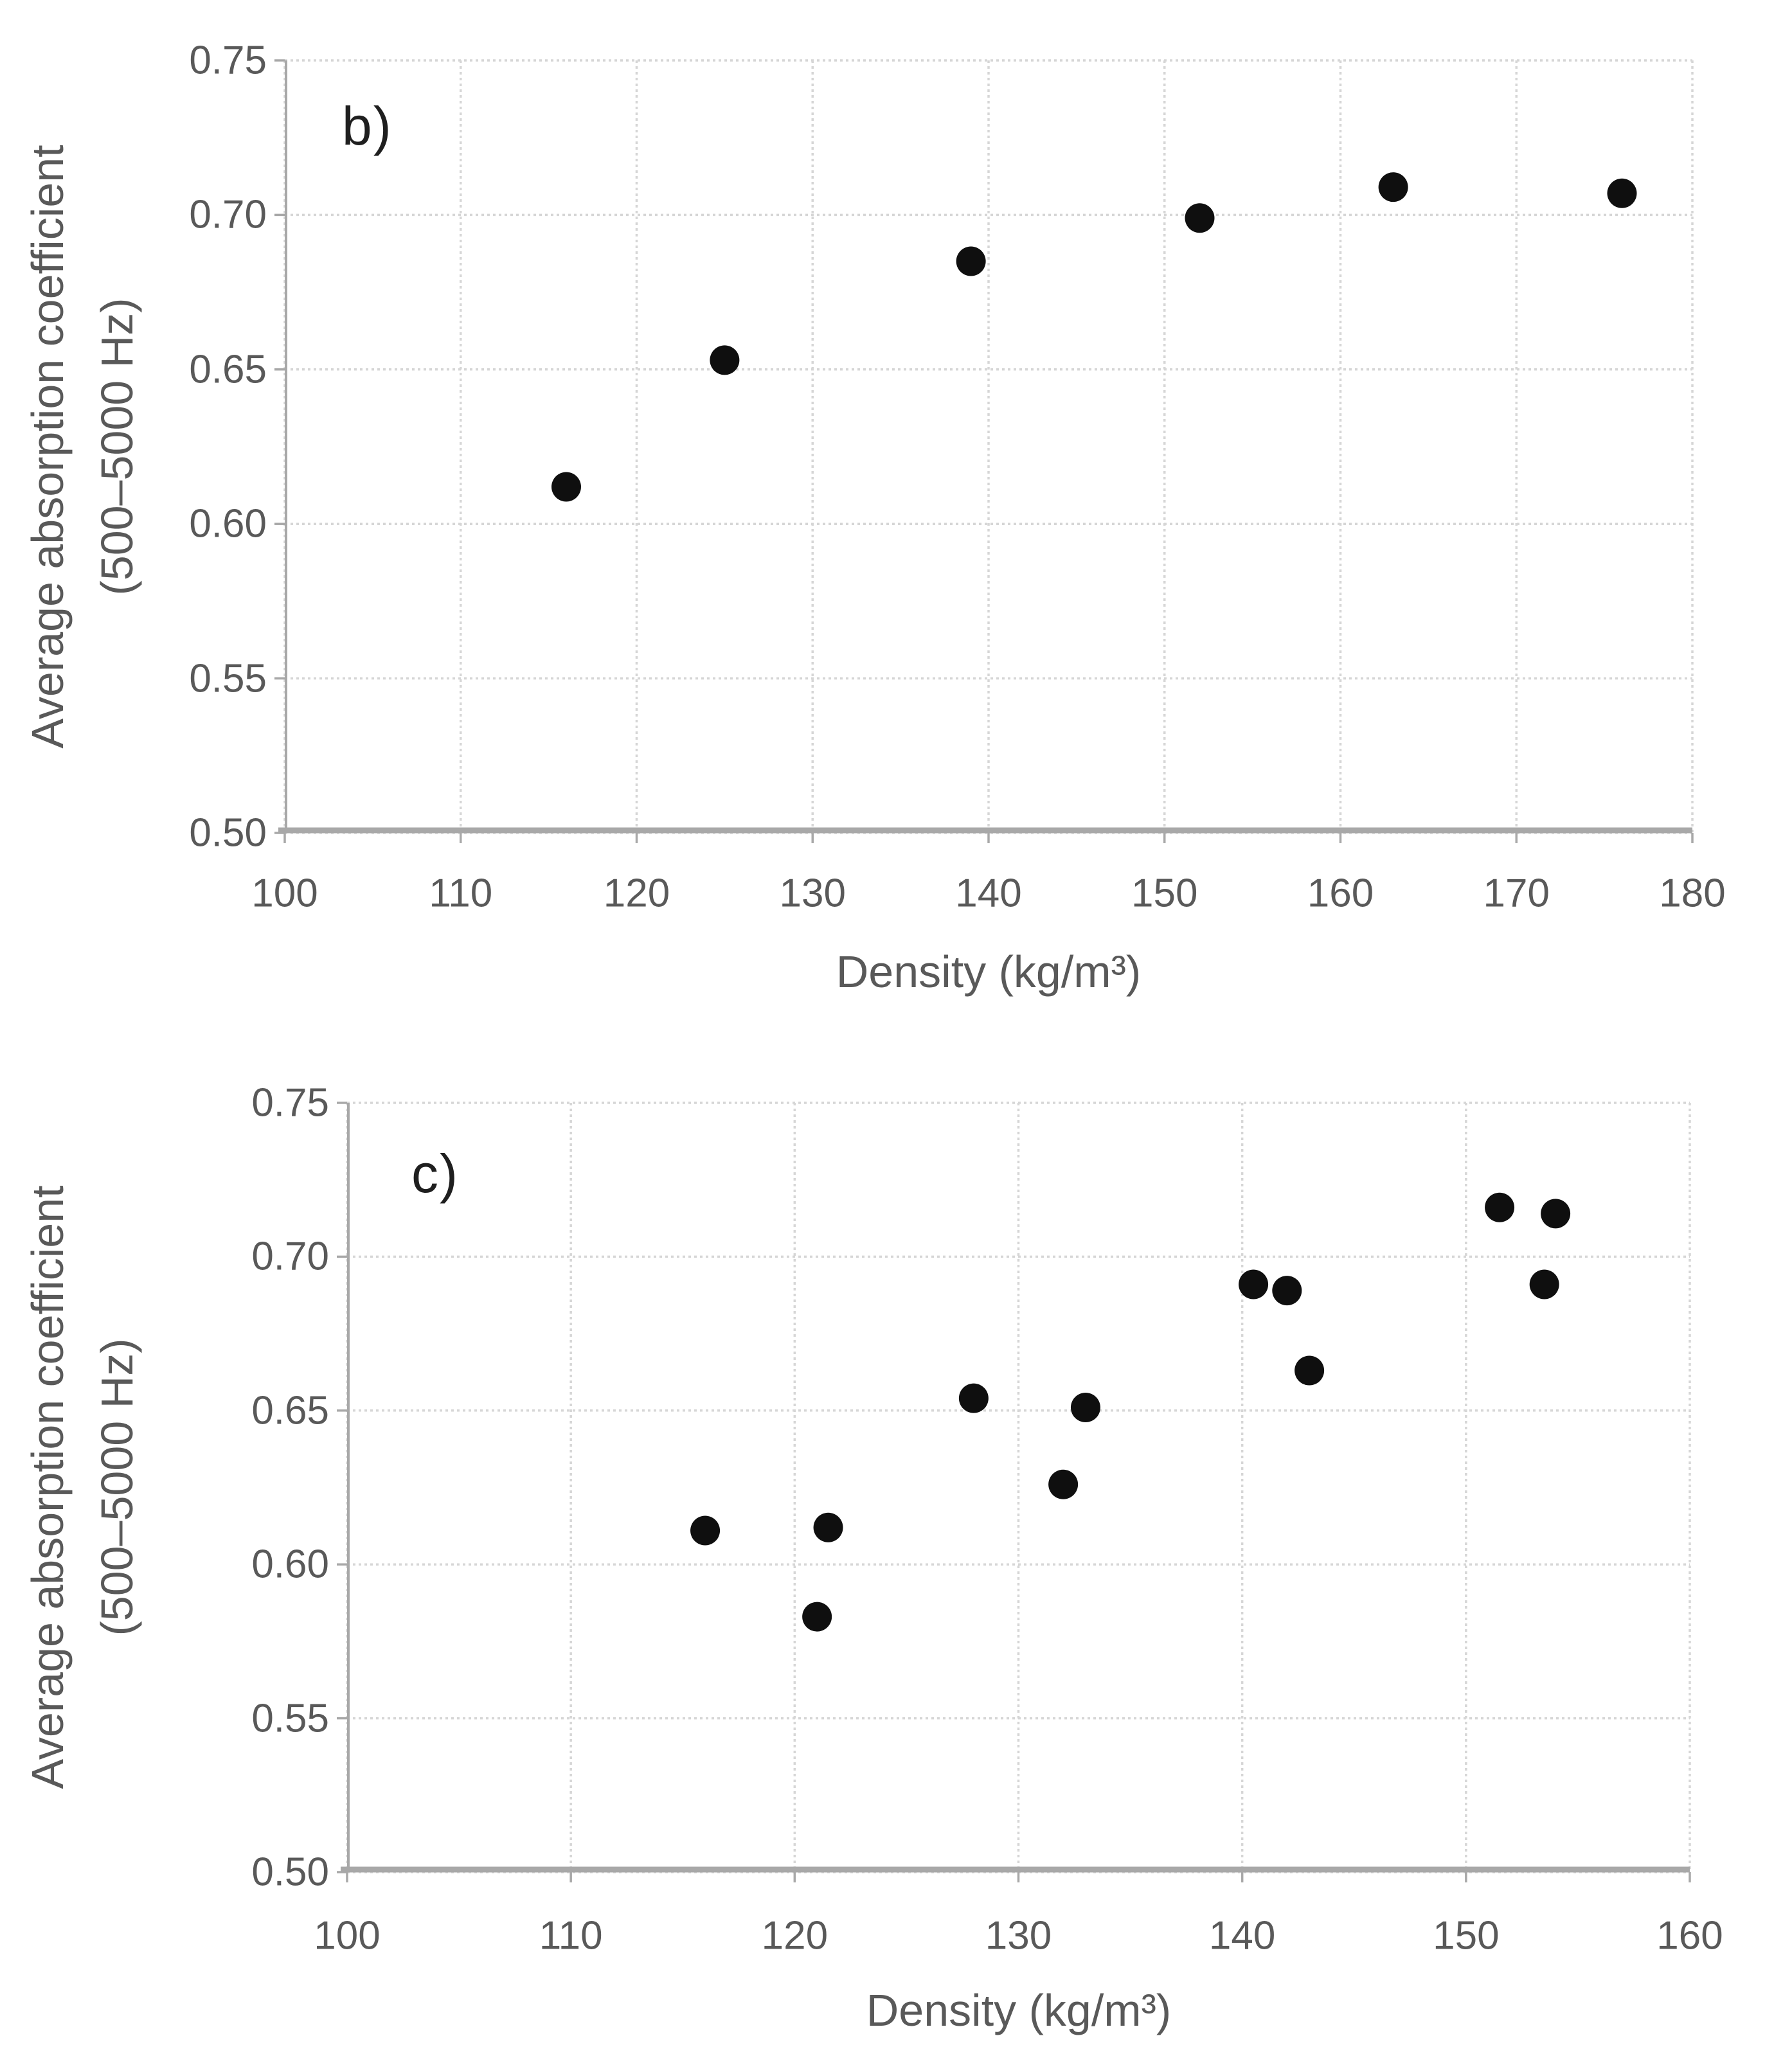 This screenshot has width=1765, height=2072. Describe the element at coordinates (1019, 2010) in the screenshot. I see `x-axis-title-c: Density (kg/m³)` at that location.